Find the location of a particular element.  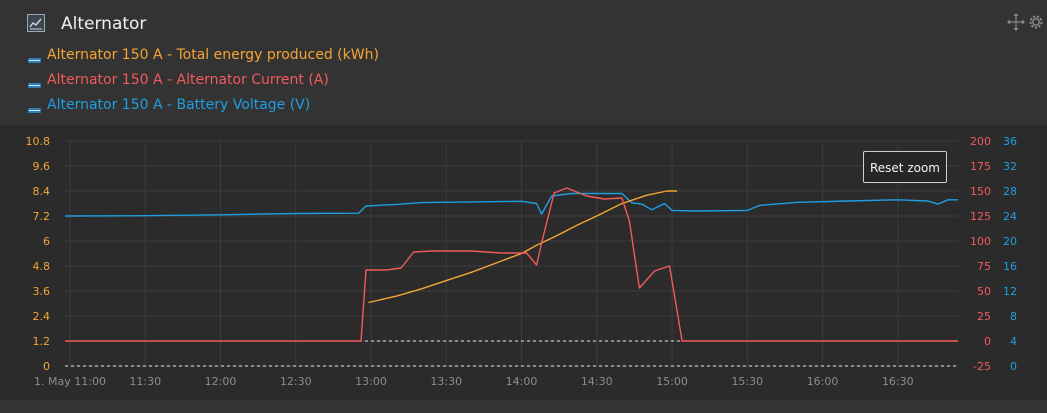

y-tick-label: 8.4 is located at coordinates (42, 191).